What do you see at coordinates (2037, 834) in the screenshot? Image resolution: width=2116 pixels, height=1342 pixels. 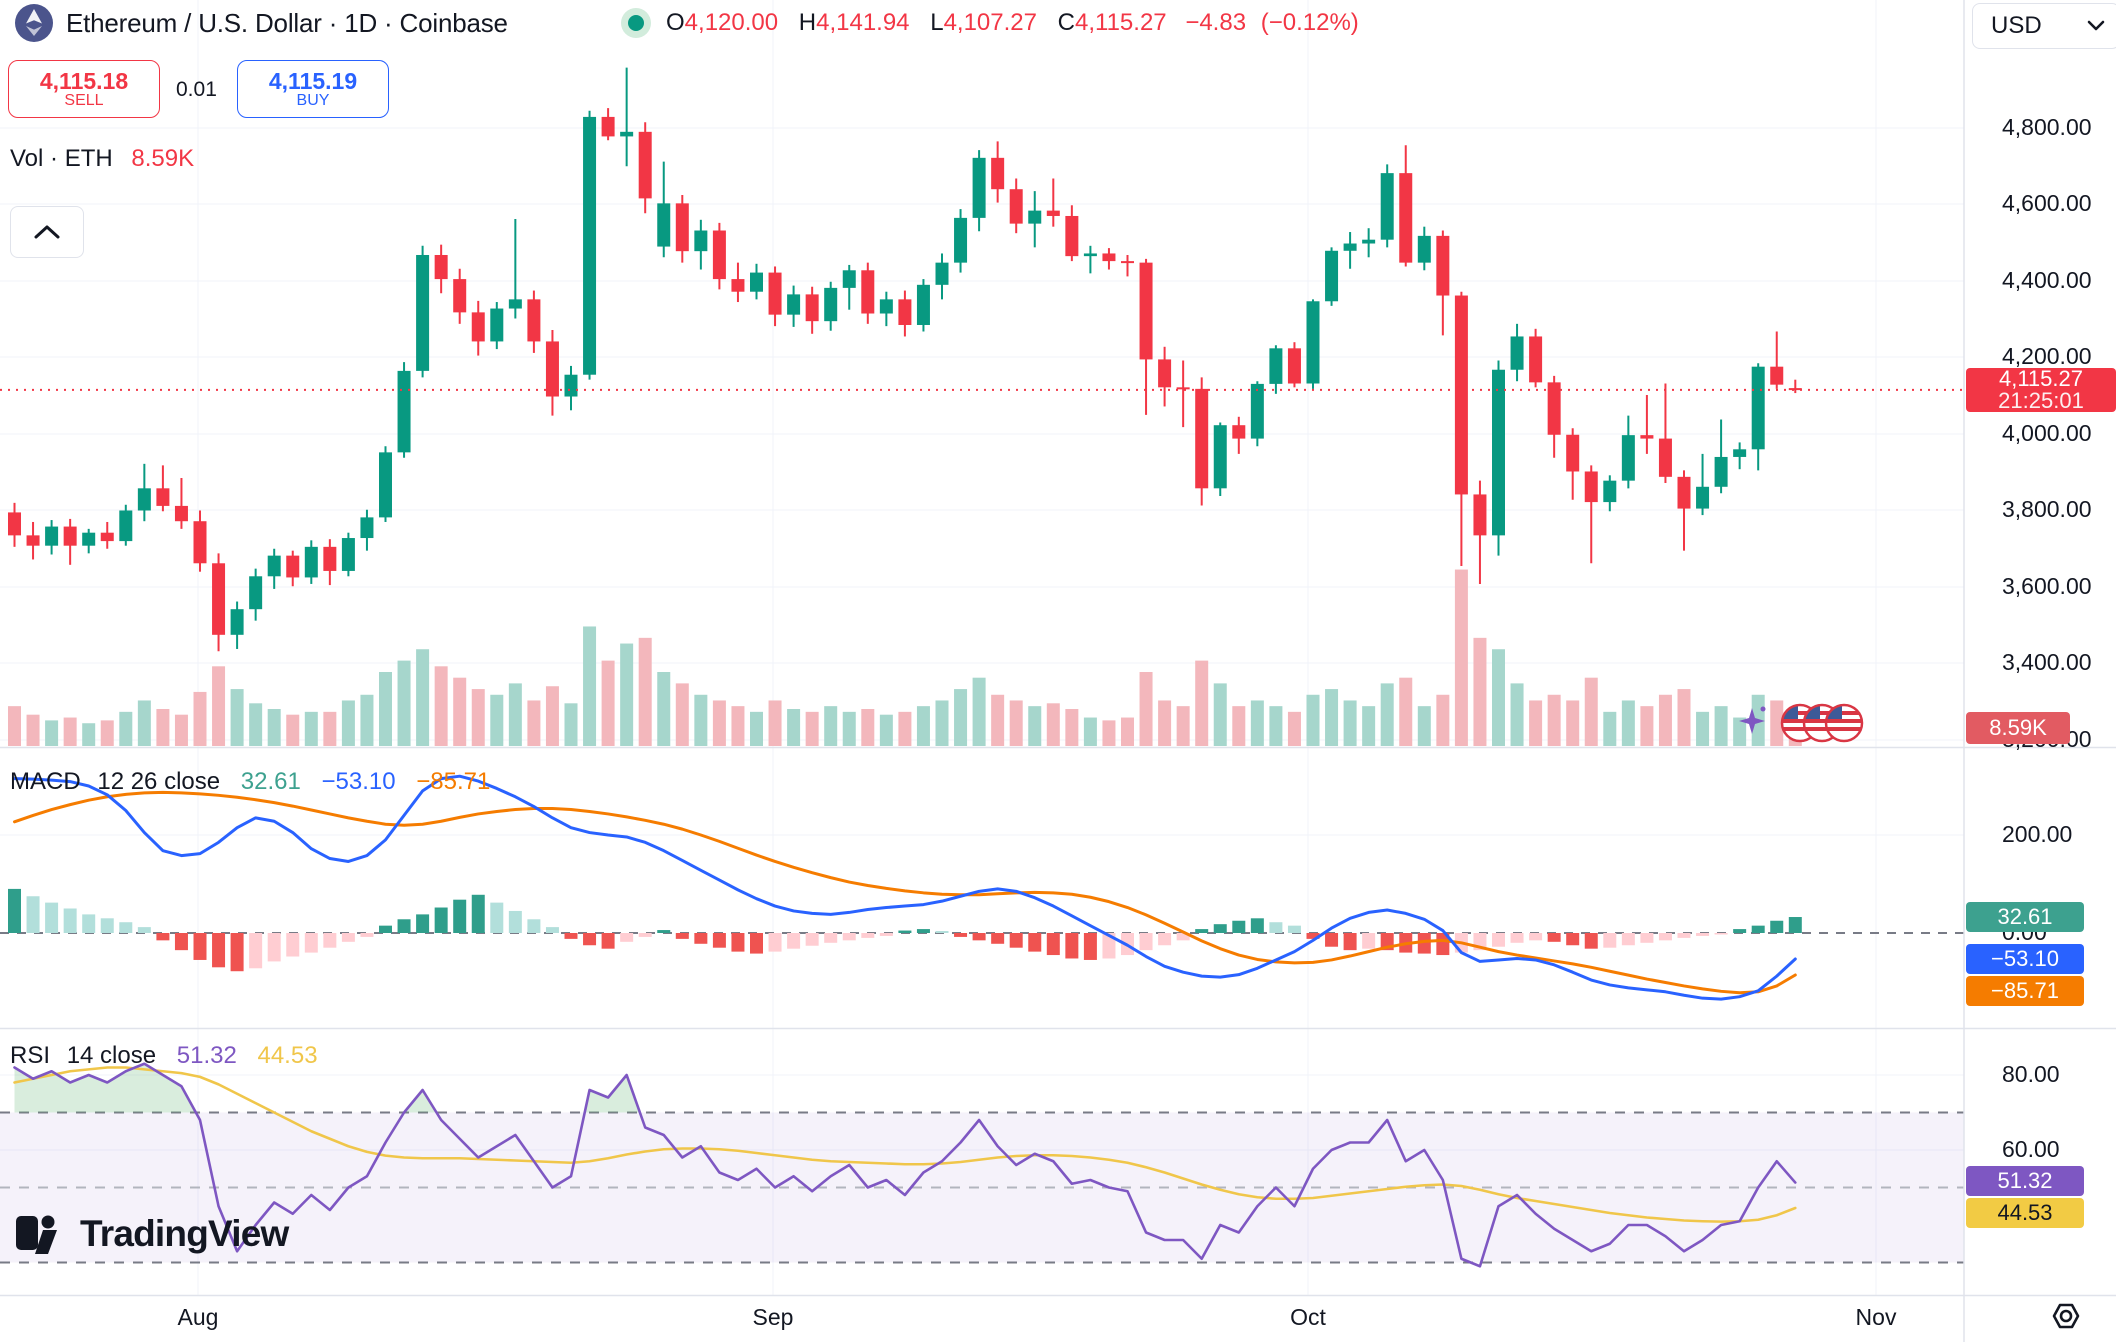 I see `macd-axis-label: 200.00` at bounding box center [2037, 834].